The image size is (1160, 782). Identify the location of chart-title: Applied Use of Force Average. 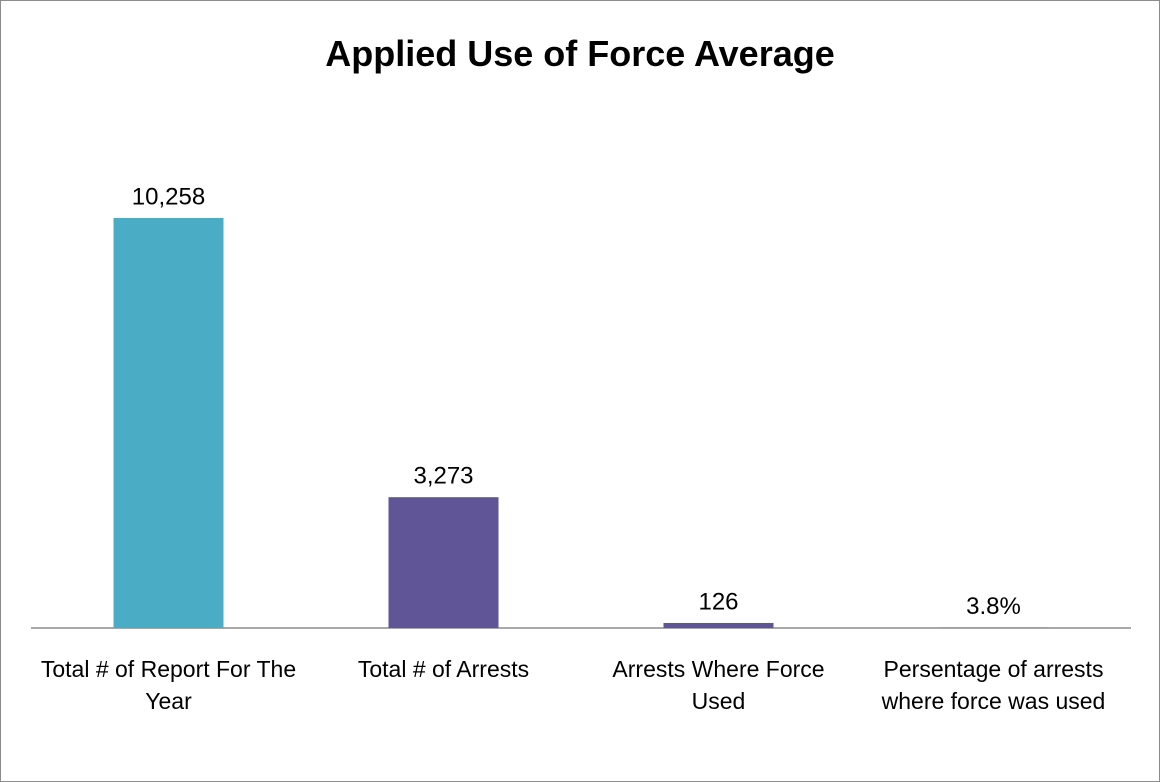
(580, 53).